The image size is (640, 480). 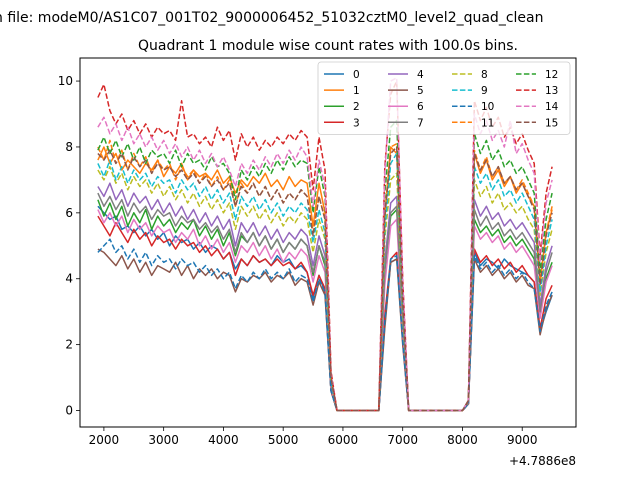 I want to click on legend-label-10: 10, so click(x=487, y=107).